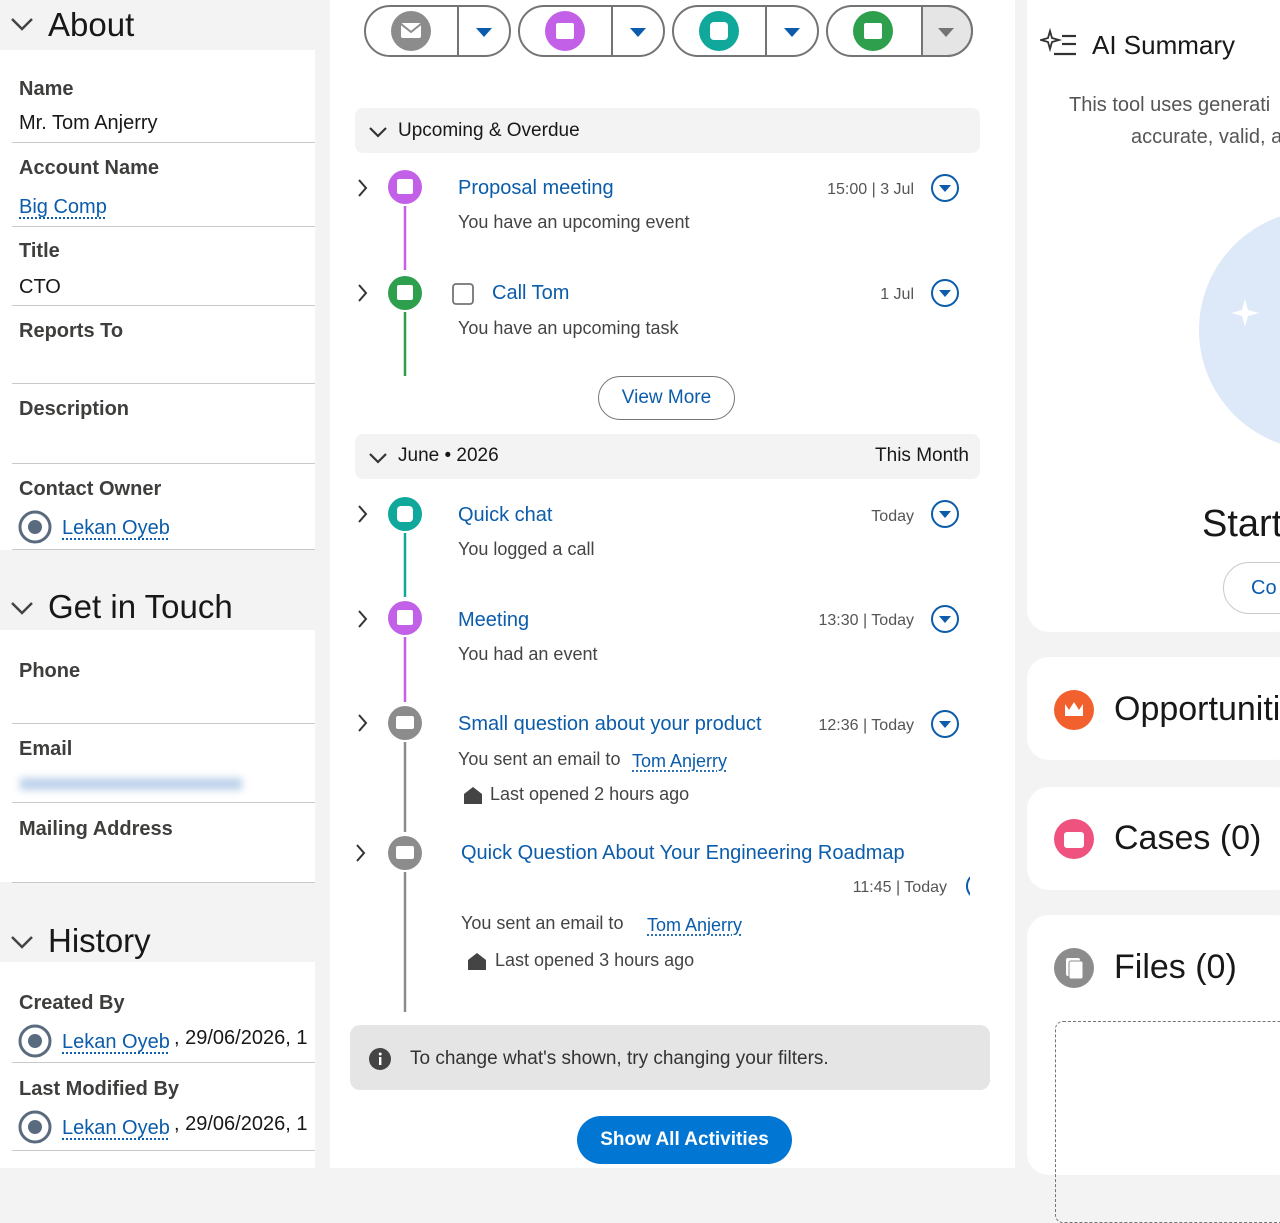  Describe the element at coordinates (46, 749) in the screenshot. I see `field-label: Email` at that location.